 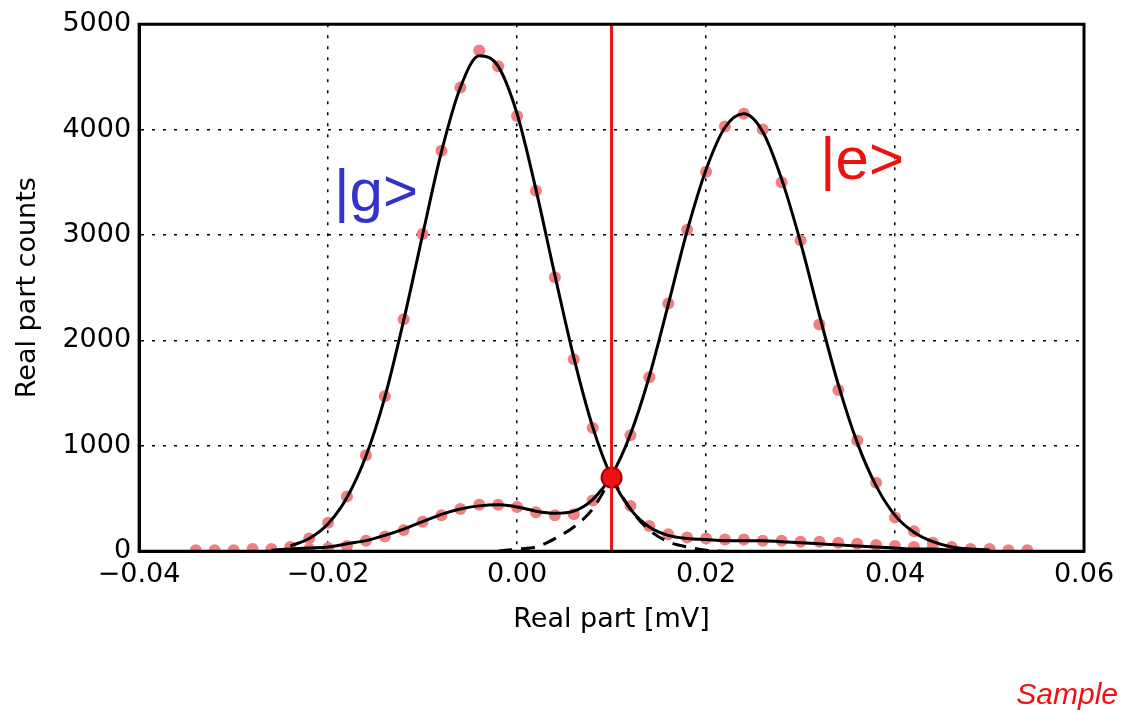 I want to click on x-tick-label: 0.02, so click(x=706, y=573).